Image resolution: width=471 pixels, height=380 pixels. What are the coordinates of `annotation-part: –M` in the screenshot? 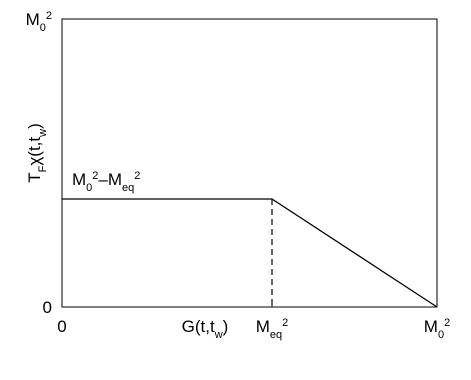 It's located at (110, 179).